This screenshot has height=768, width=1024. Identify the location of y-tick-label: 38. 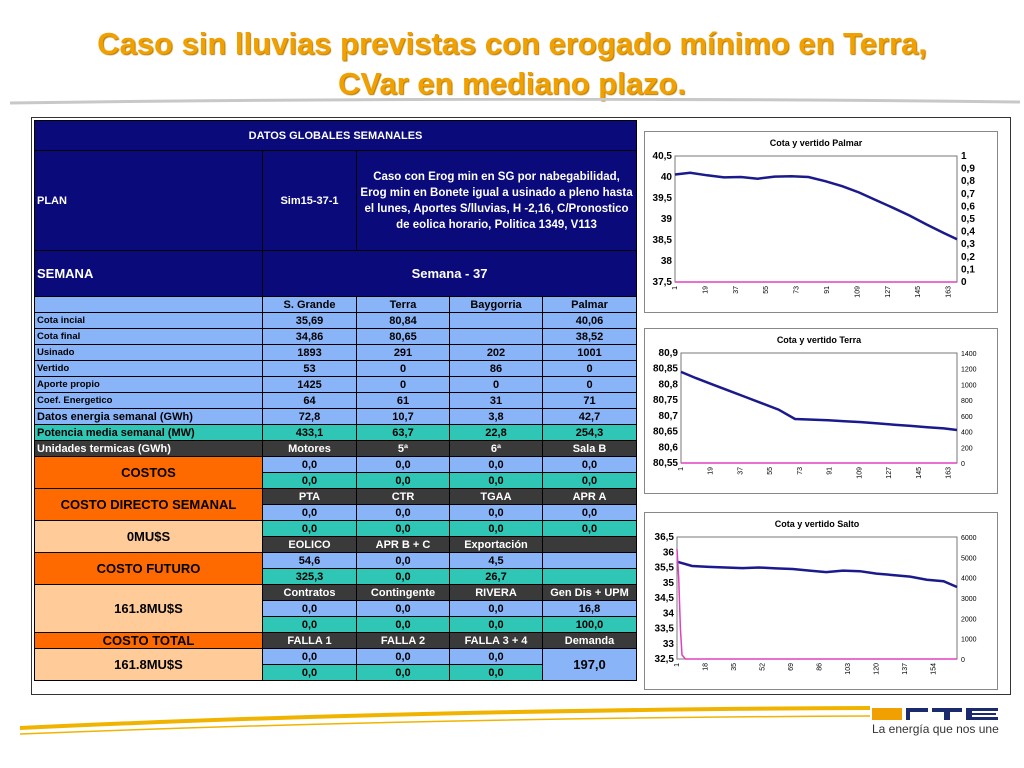
(667, 261).